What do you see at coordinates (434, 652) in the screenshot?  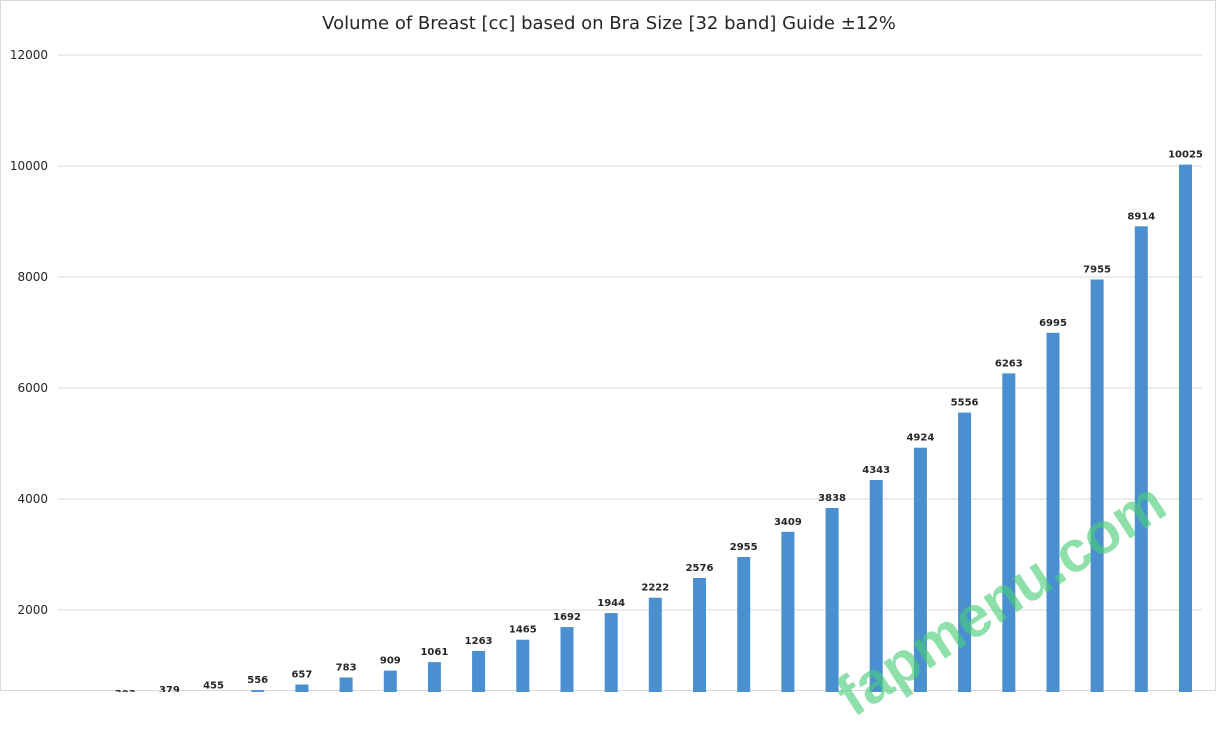 I see `bar-value-label: 1061` at bounding box center [434, 652].